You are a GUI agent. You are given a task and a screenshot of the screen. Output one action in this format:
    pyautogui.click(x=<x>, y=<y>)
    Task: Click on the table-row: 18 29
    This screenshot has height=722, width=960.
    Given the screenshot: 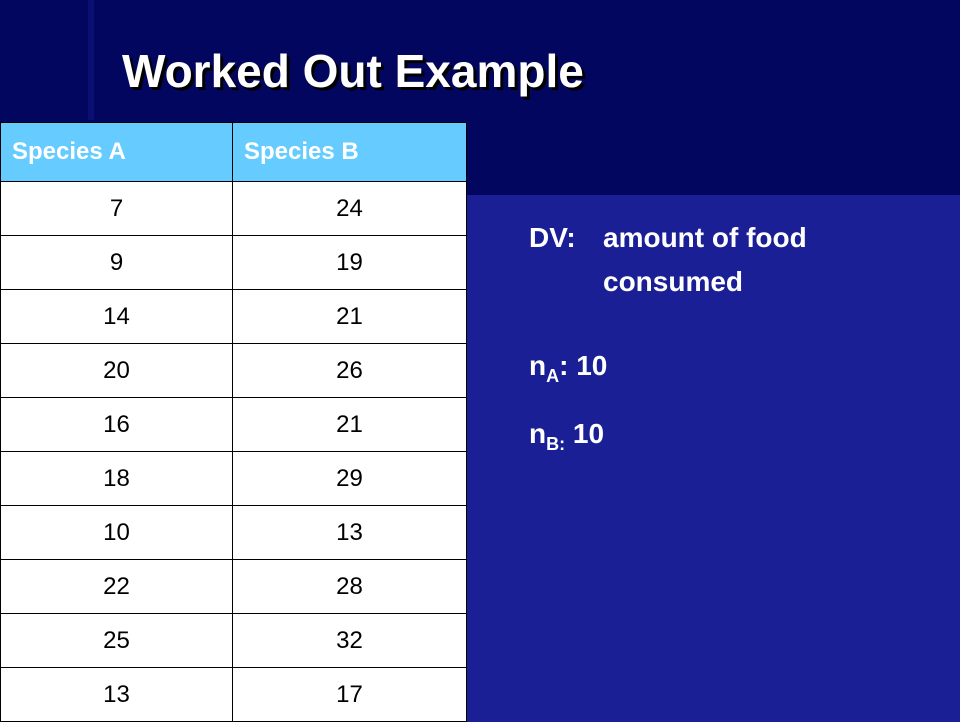 What is the action you would take?
    pyautogui.click(x=233, y=478)
    